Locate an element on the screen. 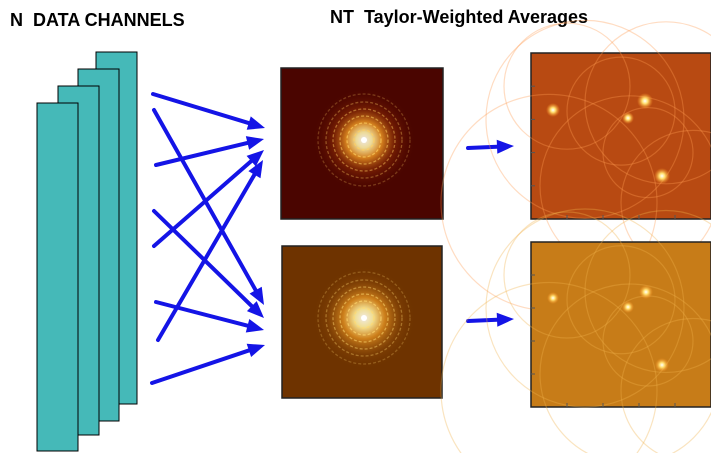 This screenshot has height=453, width=711. arrow-ch3-to-psf-bottom is located at coordinates (209, 316).